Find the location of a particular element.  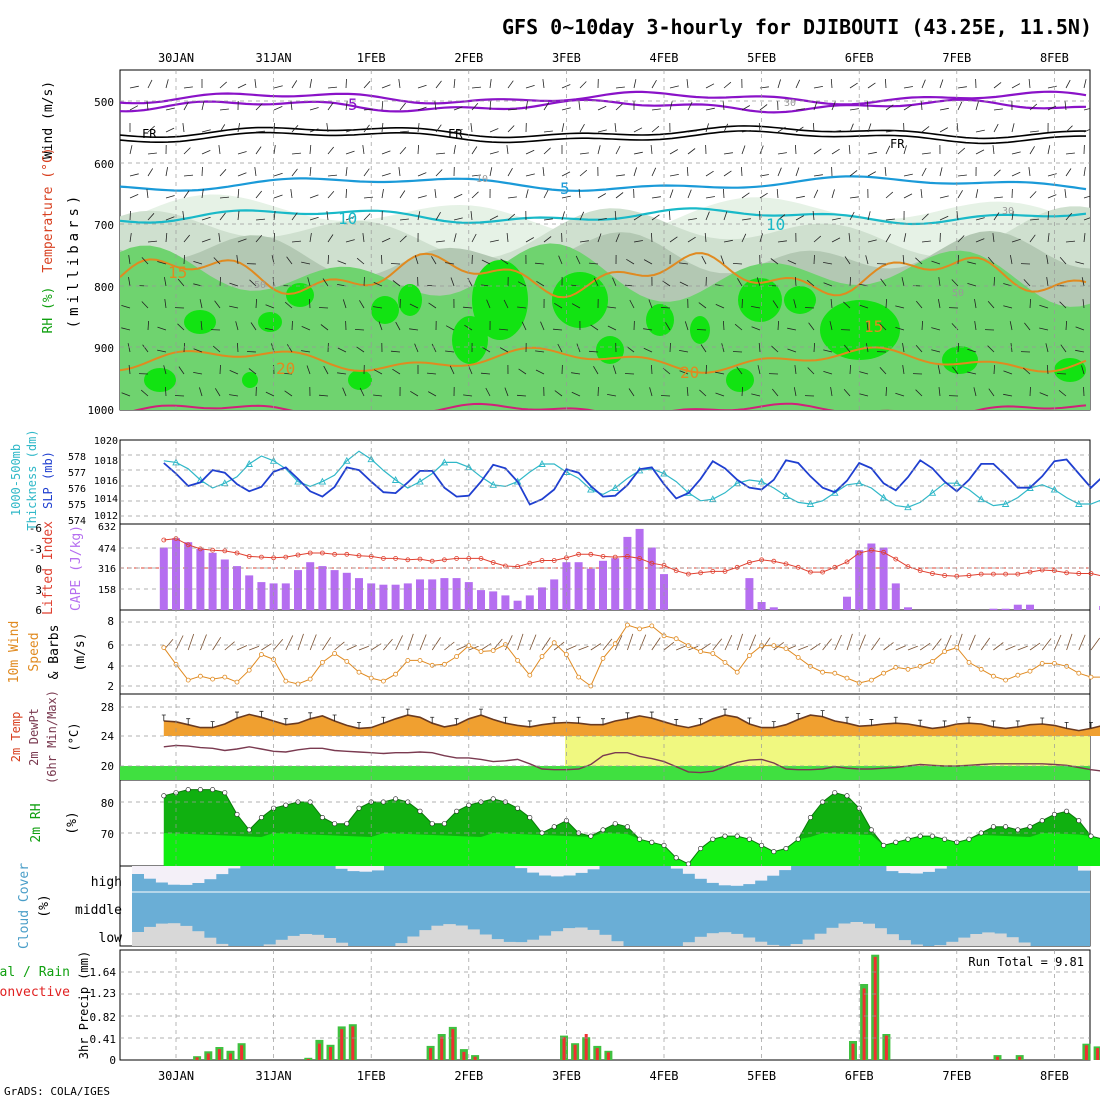

rh-high-blob is located at coordinates (250, 380).